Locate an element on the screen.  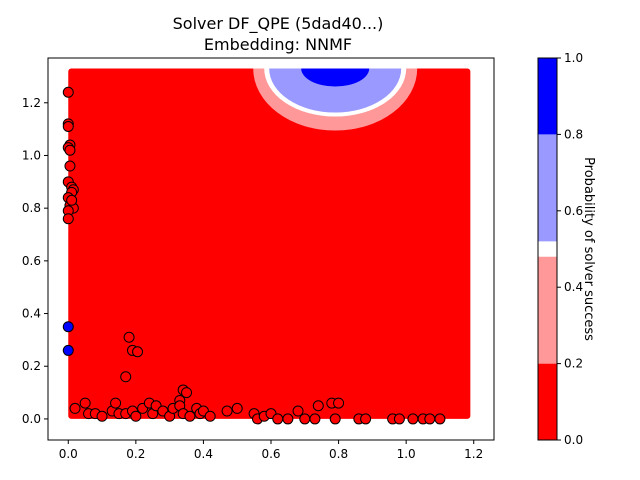
colorbar-tick-label-0: 0.0 is located at coordinates (573, 440).